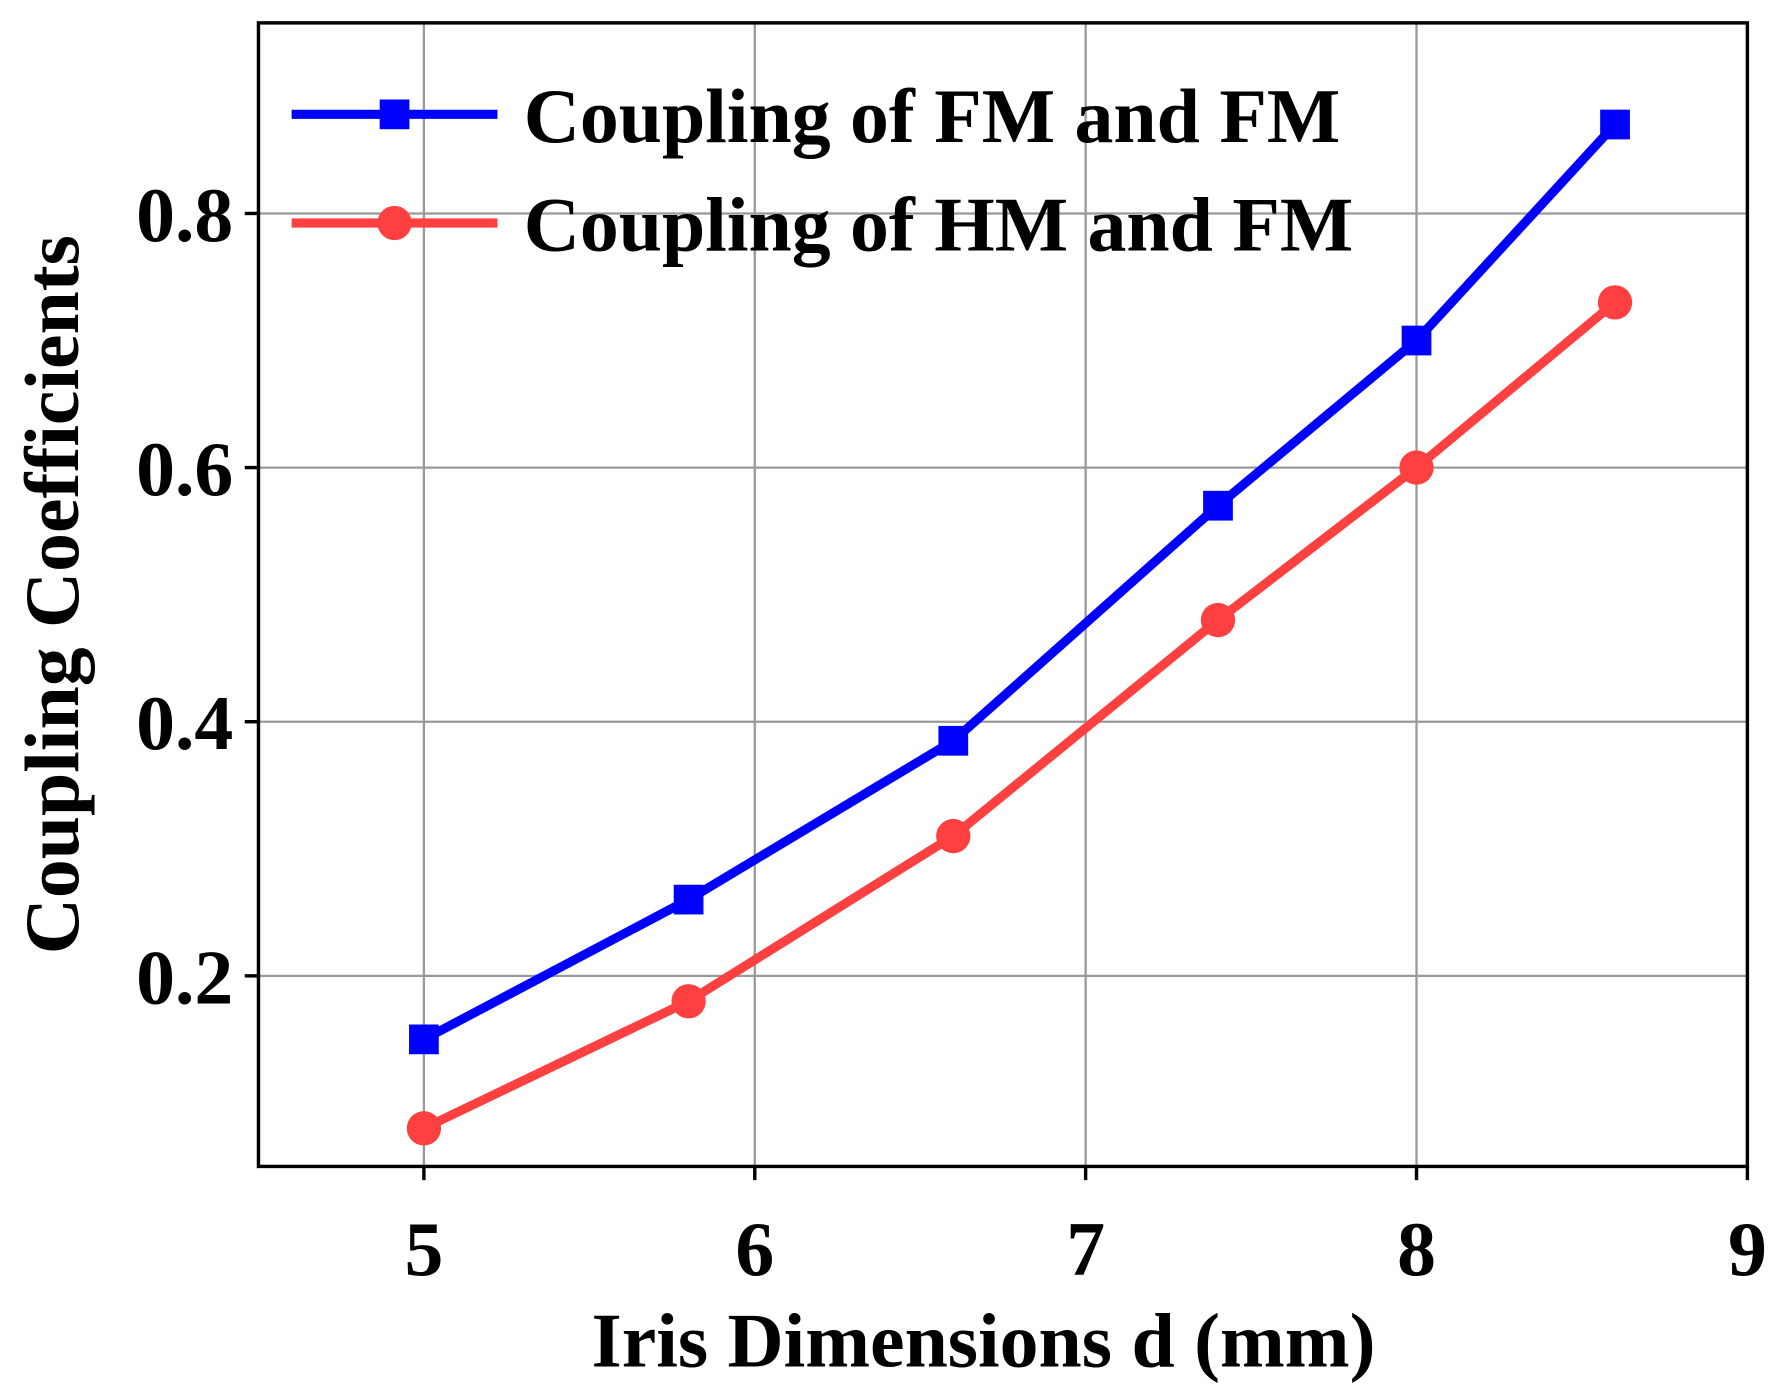 The height and width of the screenshot is (1394, 1784). I want to click on y-tick-label: 0.6, so click(184, 469).